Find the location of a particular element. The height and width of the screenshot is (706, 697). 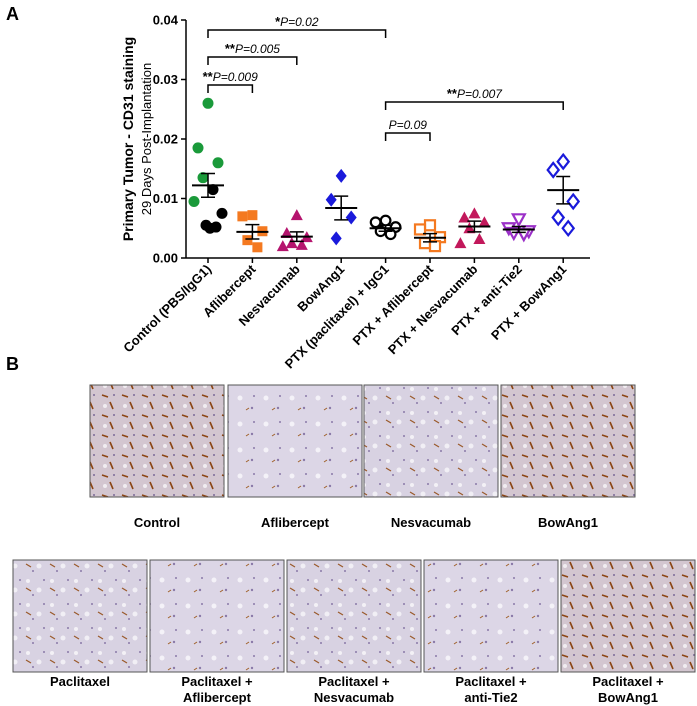

p-value: P=0.007 is located at coordinates (480, 94).